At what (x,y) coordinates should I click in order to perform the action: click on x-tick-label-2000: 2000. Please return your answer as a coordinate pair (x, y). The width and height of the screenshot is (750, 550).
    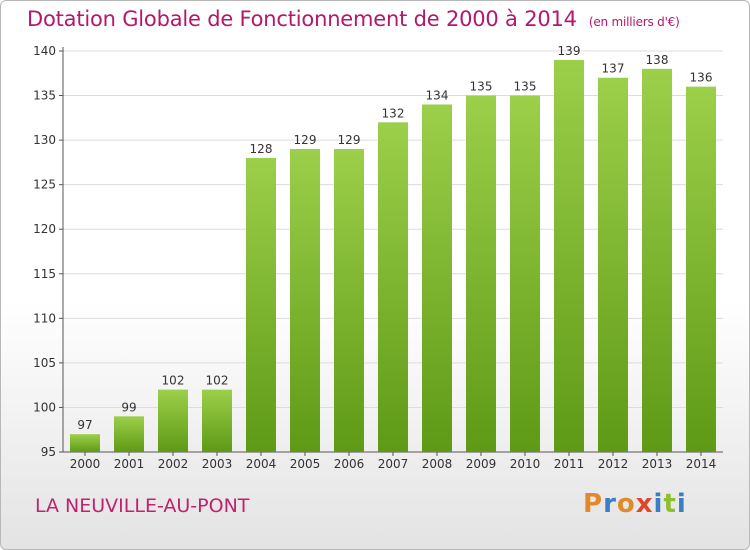
    Looking at the image, I should click on (85, 464).